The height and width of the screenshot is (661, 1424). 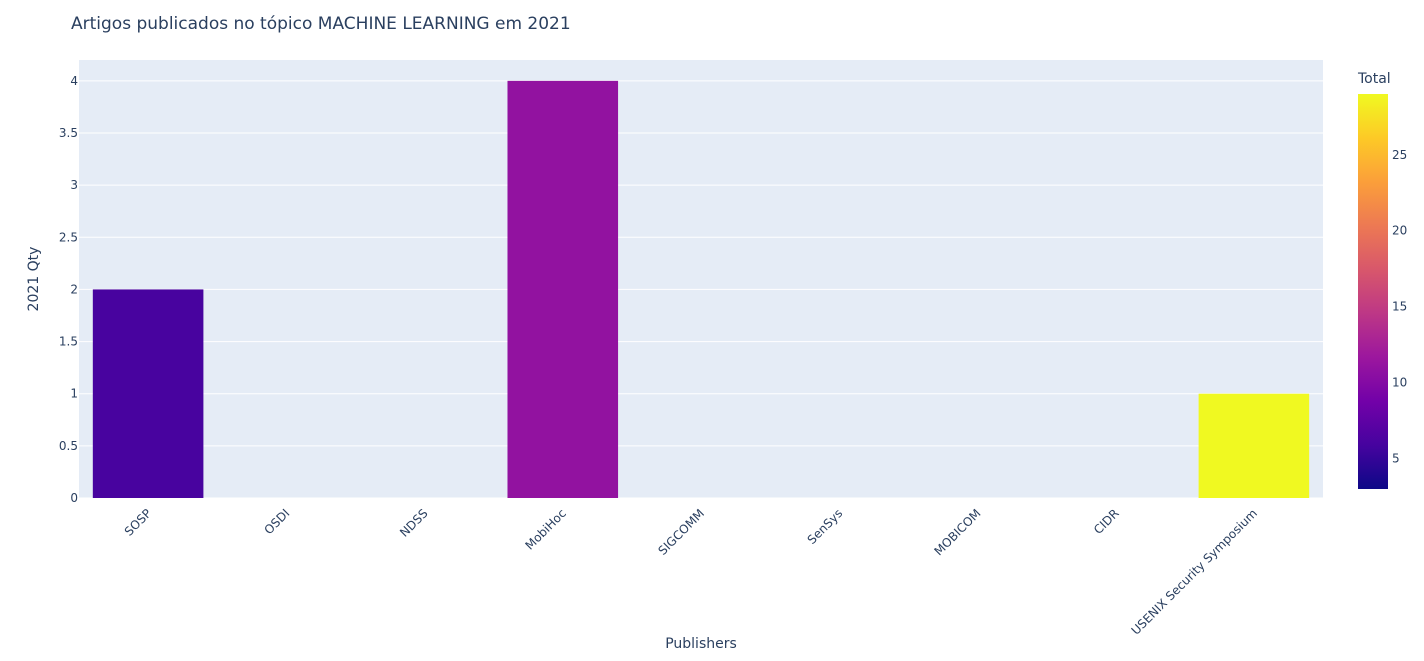 What do you see at coordinates (682, 532) in the screenshot?
I see `x-tick-label: SIGCOMM` at bounding box center [682, 532].